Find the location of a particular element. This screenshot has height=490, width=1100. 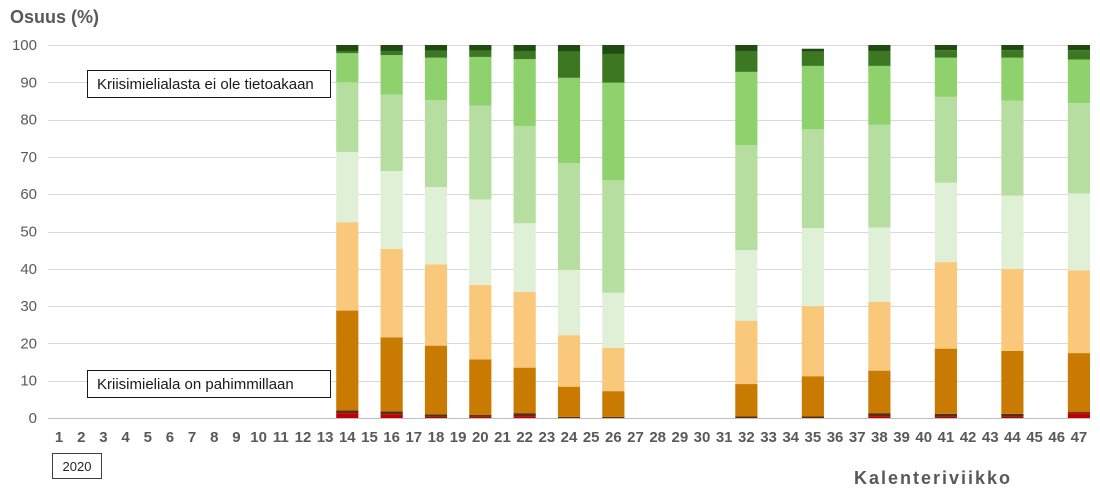

y-tick-label: 0 is located at coordinates (33, 418).